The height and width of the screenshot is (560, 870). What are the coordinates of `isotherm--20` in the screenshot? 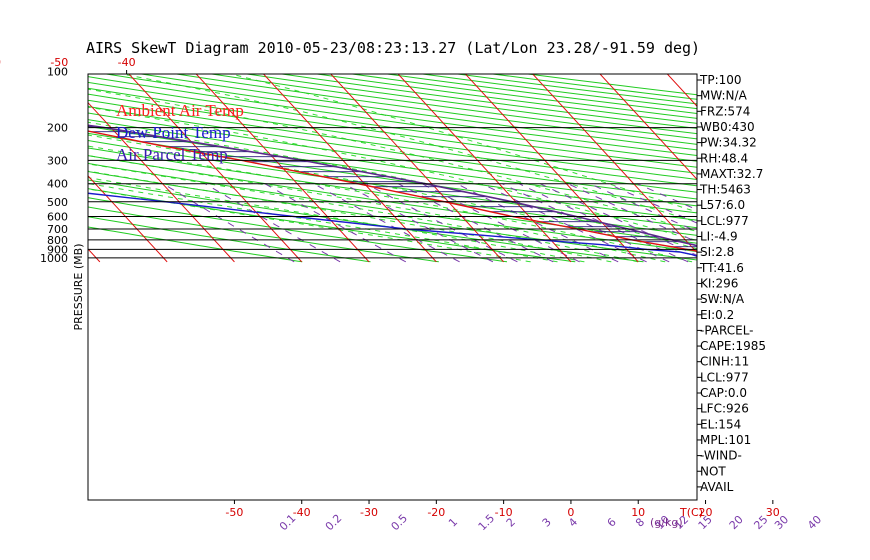 It's located at (349, 168).